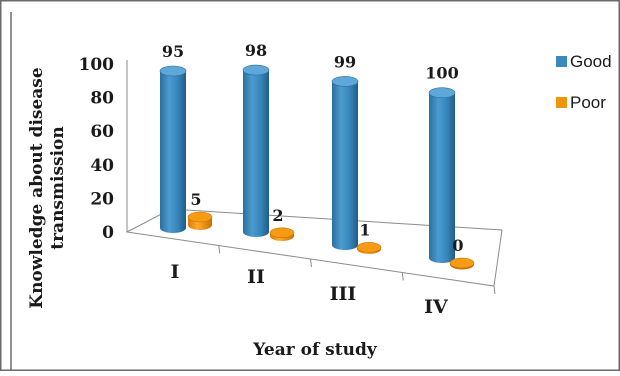 The image size is (620, 376). I want to click on y-tick-label: 60, so click(102, 132).